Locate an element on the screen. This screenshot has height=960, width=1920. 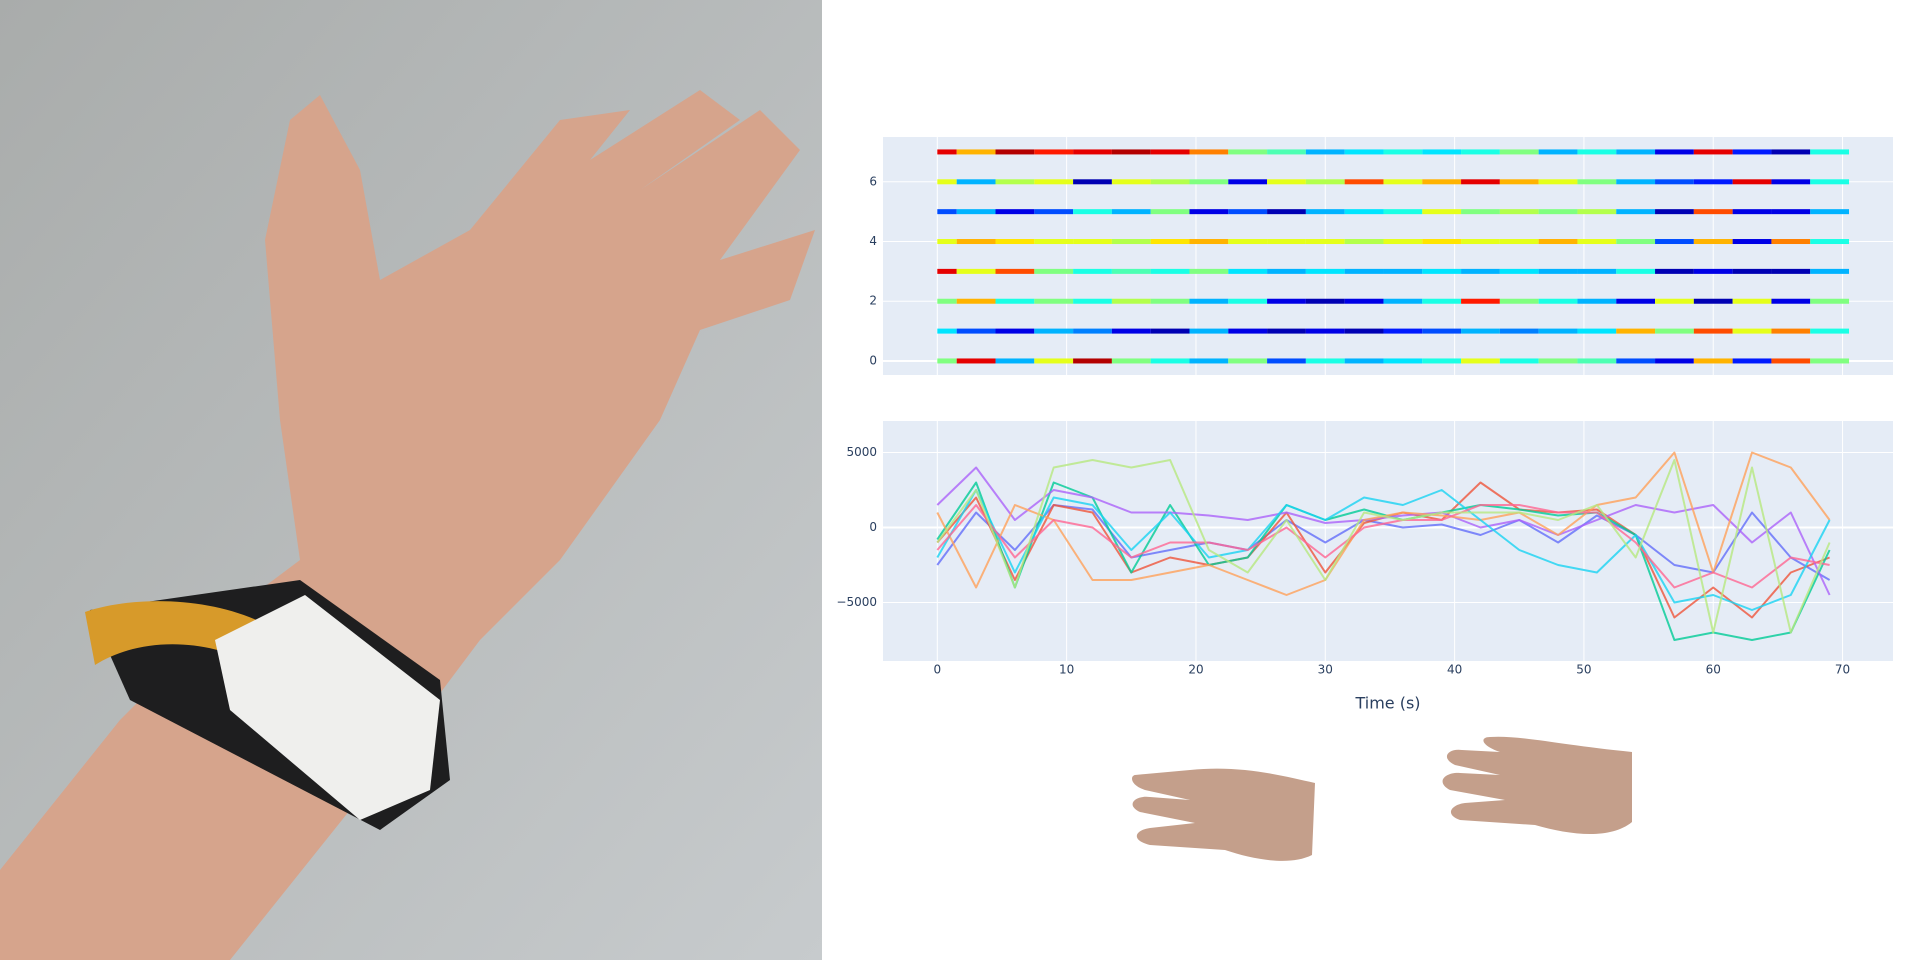
x-tick-label: 50 is located at coordinates (1583, 670).